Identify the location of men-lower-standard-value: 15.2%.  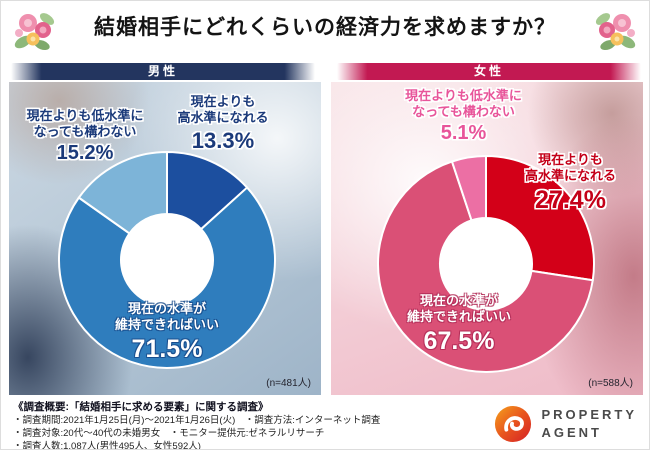
(85, 152).